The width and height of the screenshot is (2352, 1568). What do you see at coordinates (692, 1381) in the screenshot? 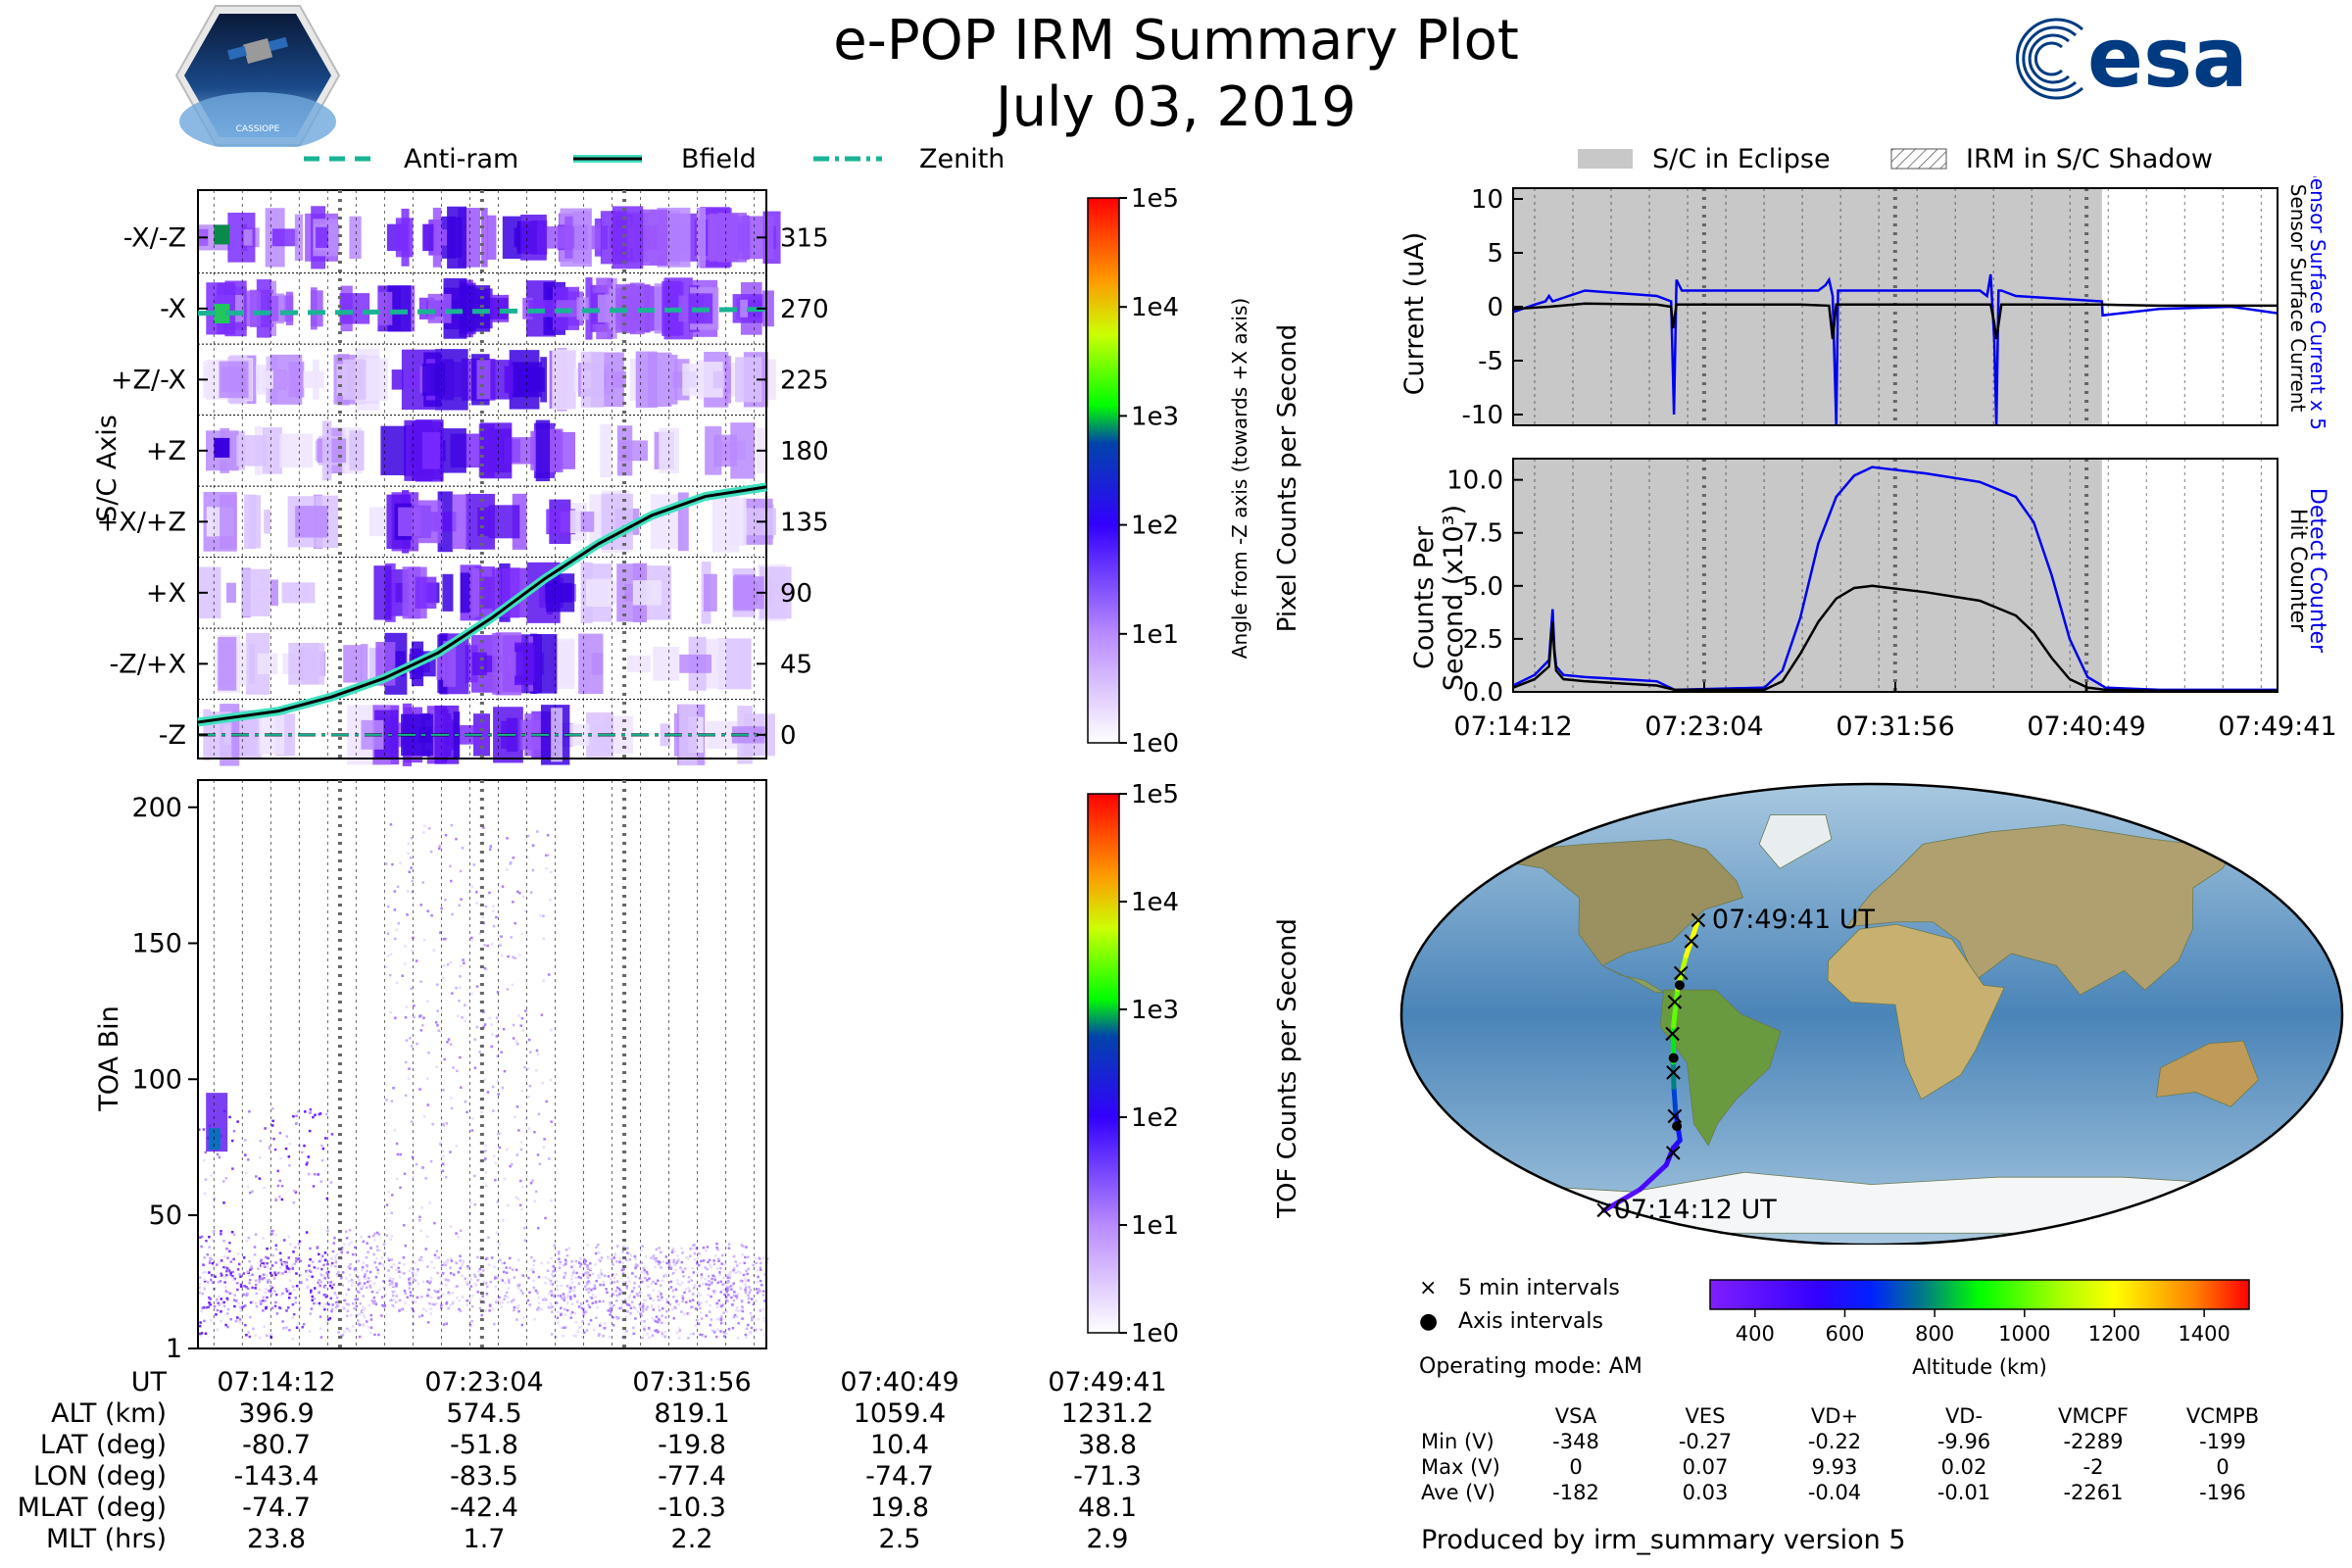
I see `ephemeris-cell: 07:31:56` at bounding box center [692, 1381].